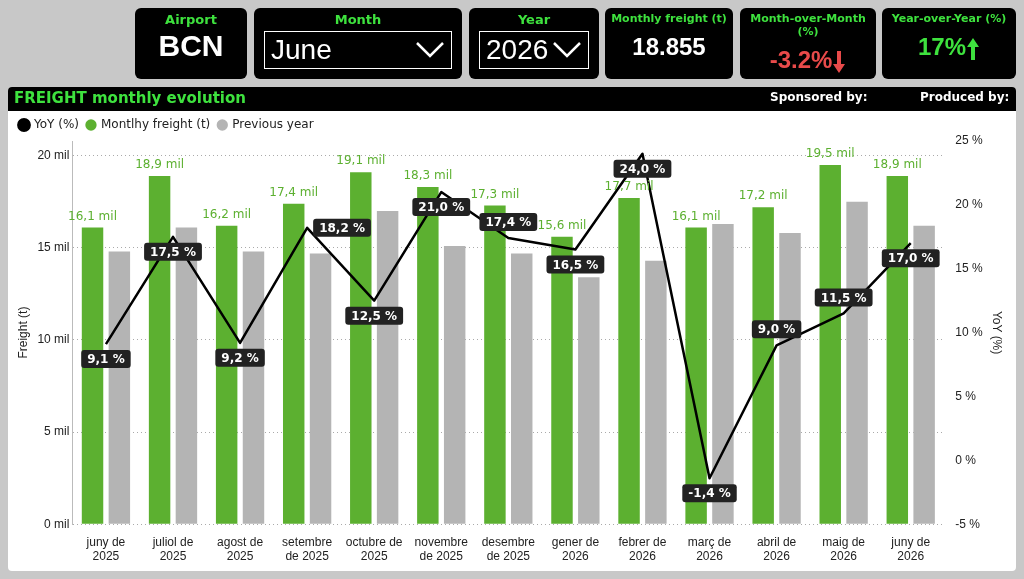  Describe the element at coordinates (709, 493) in the screenshot. I see `data-label: -1,4 %` at that location.